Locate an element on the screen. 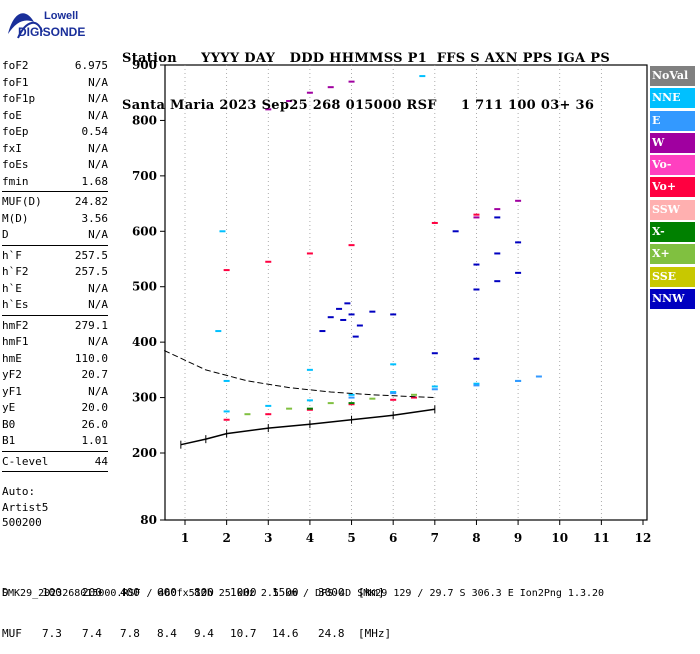 Image resolution: width=700 pixels, height=654 pixels. param-label: foE is located at coordinates (12, 115).